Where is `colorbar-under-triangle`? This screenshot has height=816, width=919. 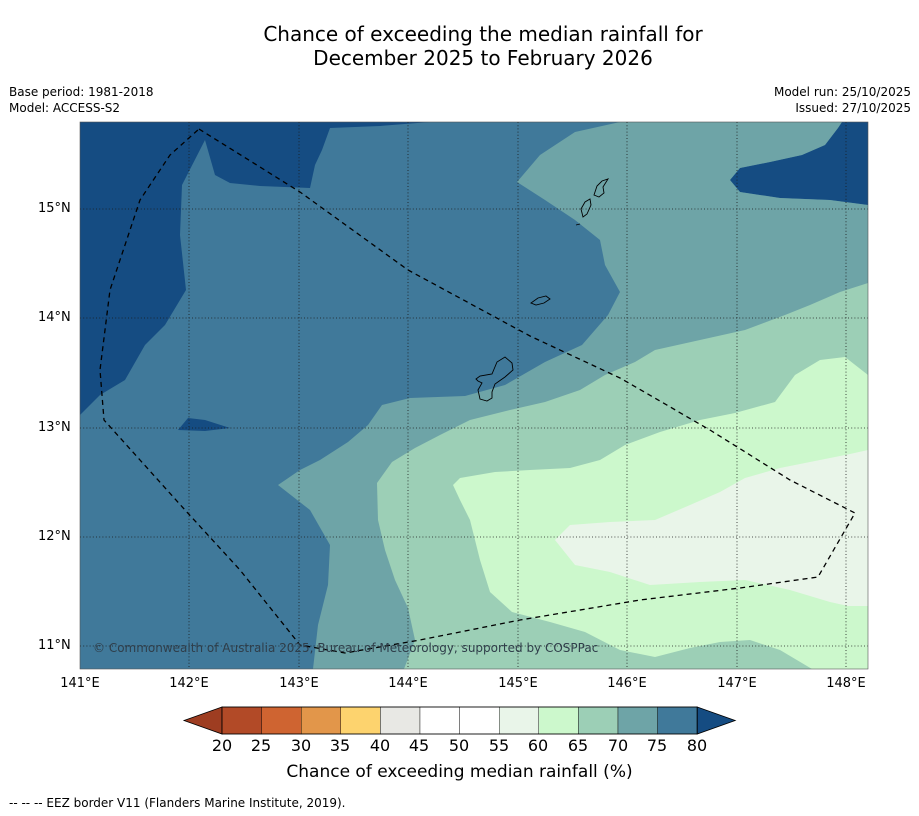
colorbar-under-triangle is located at coordinates (202, 720).